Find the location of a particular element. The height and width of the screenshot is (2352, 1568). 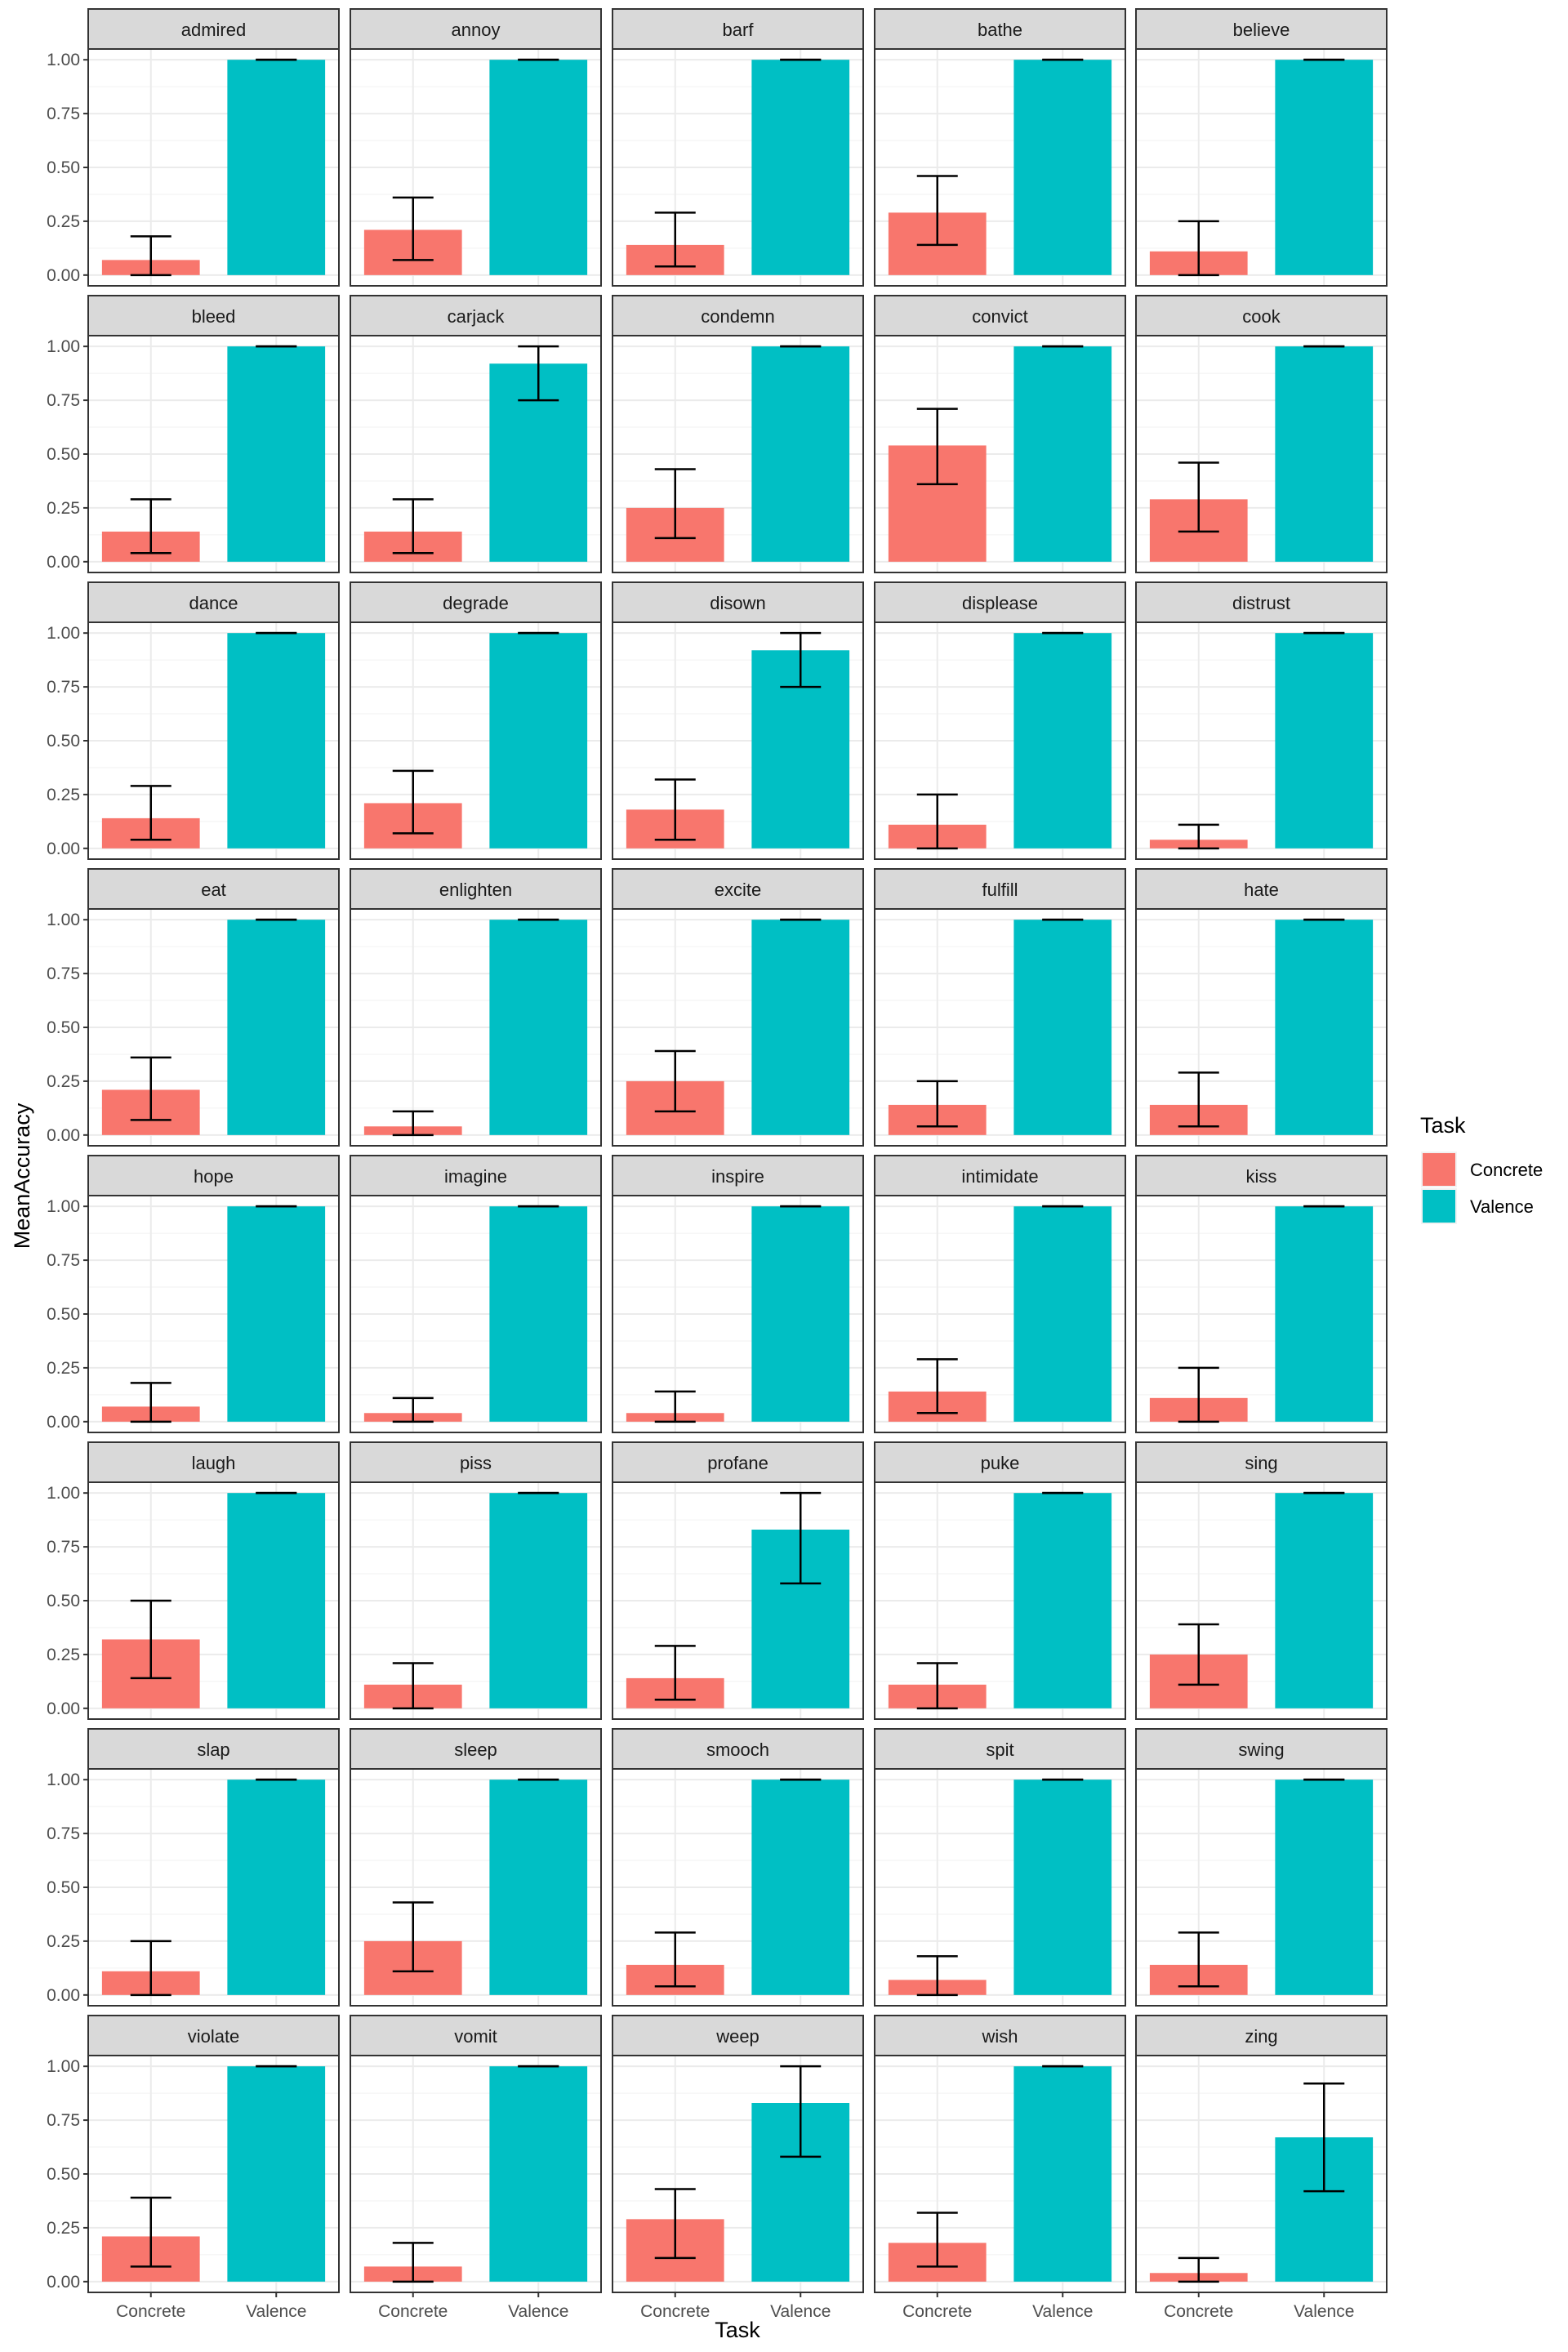

facet-panel: condemn is located at coordinates (738, 434).